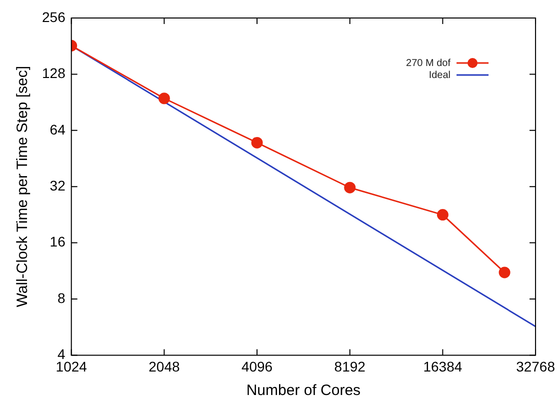  Describe the element at coordinates (442, 366) in the screenshot. I see `x-tick-label: 16384` at that location.